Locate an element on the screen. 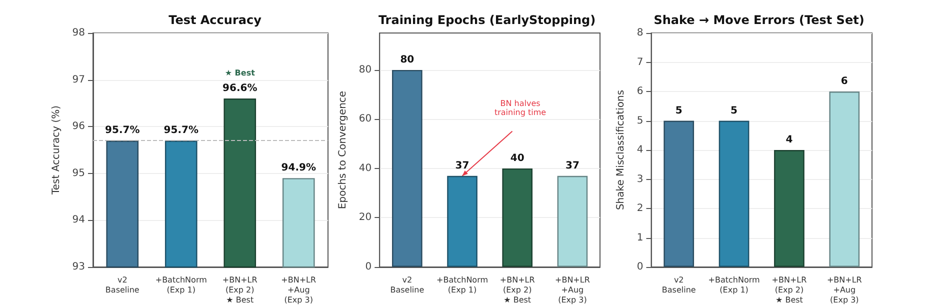 The height and width of the screenshot is (306, 935). data-label: 40 is located at coordinates (517, 158).